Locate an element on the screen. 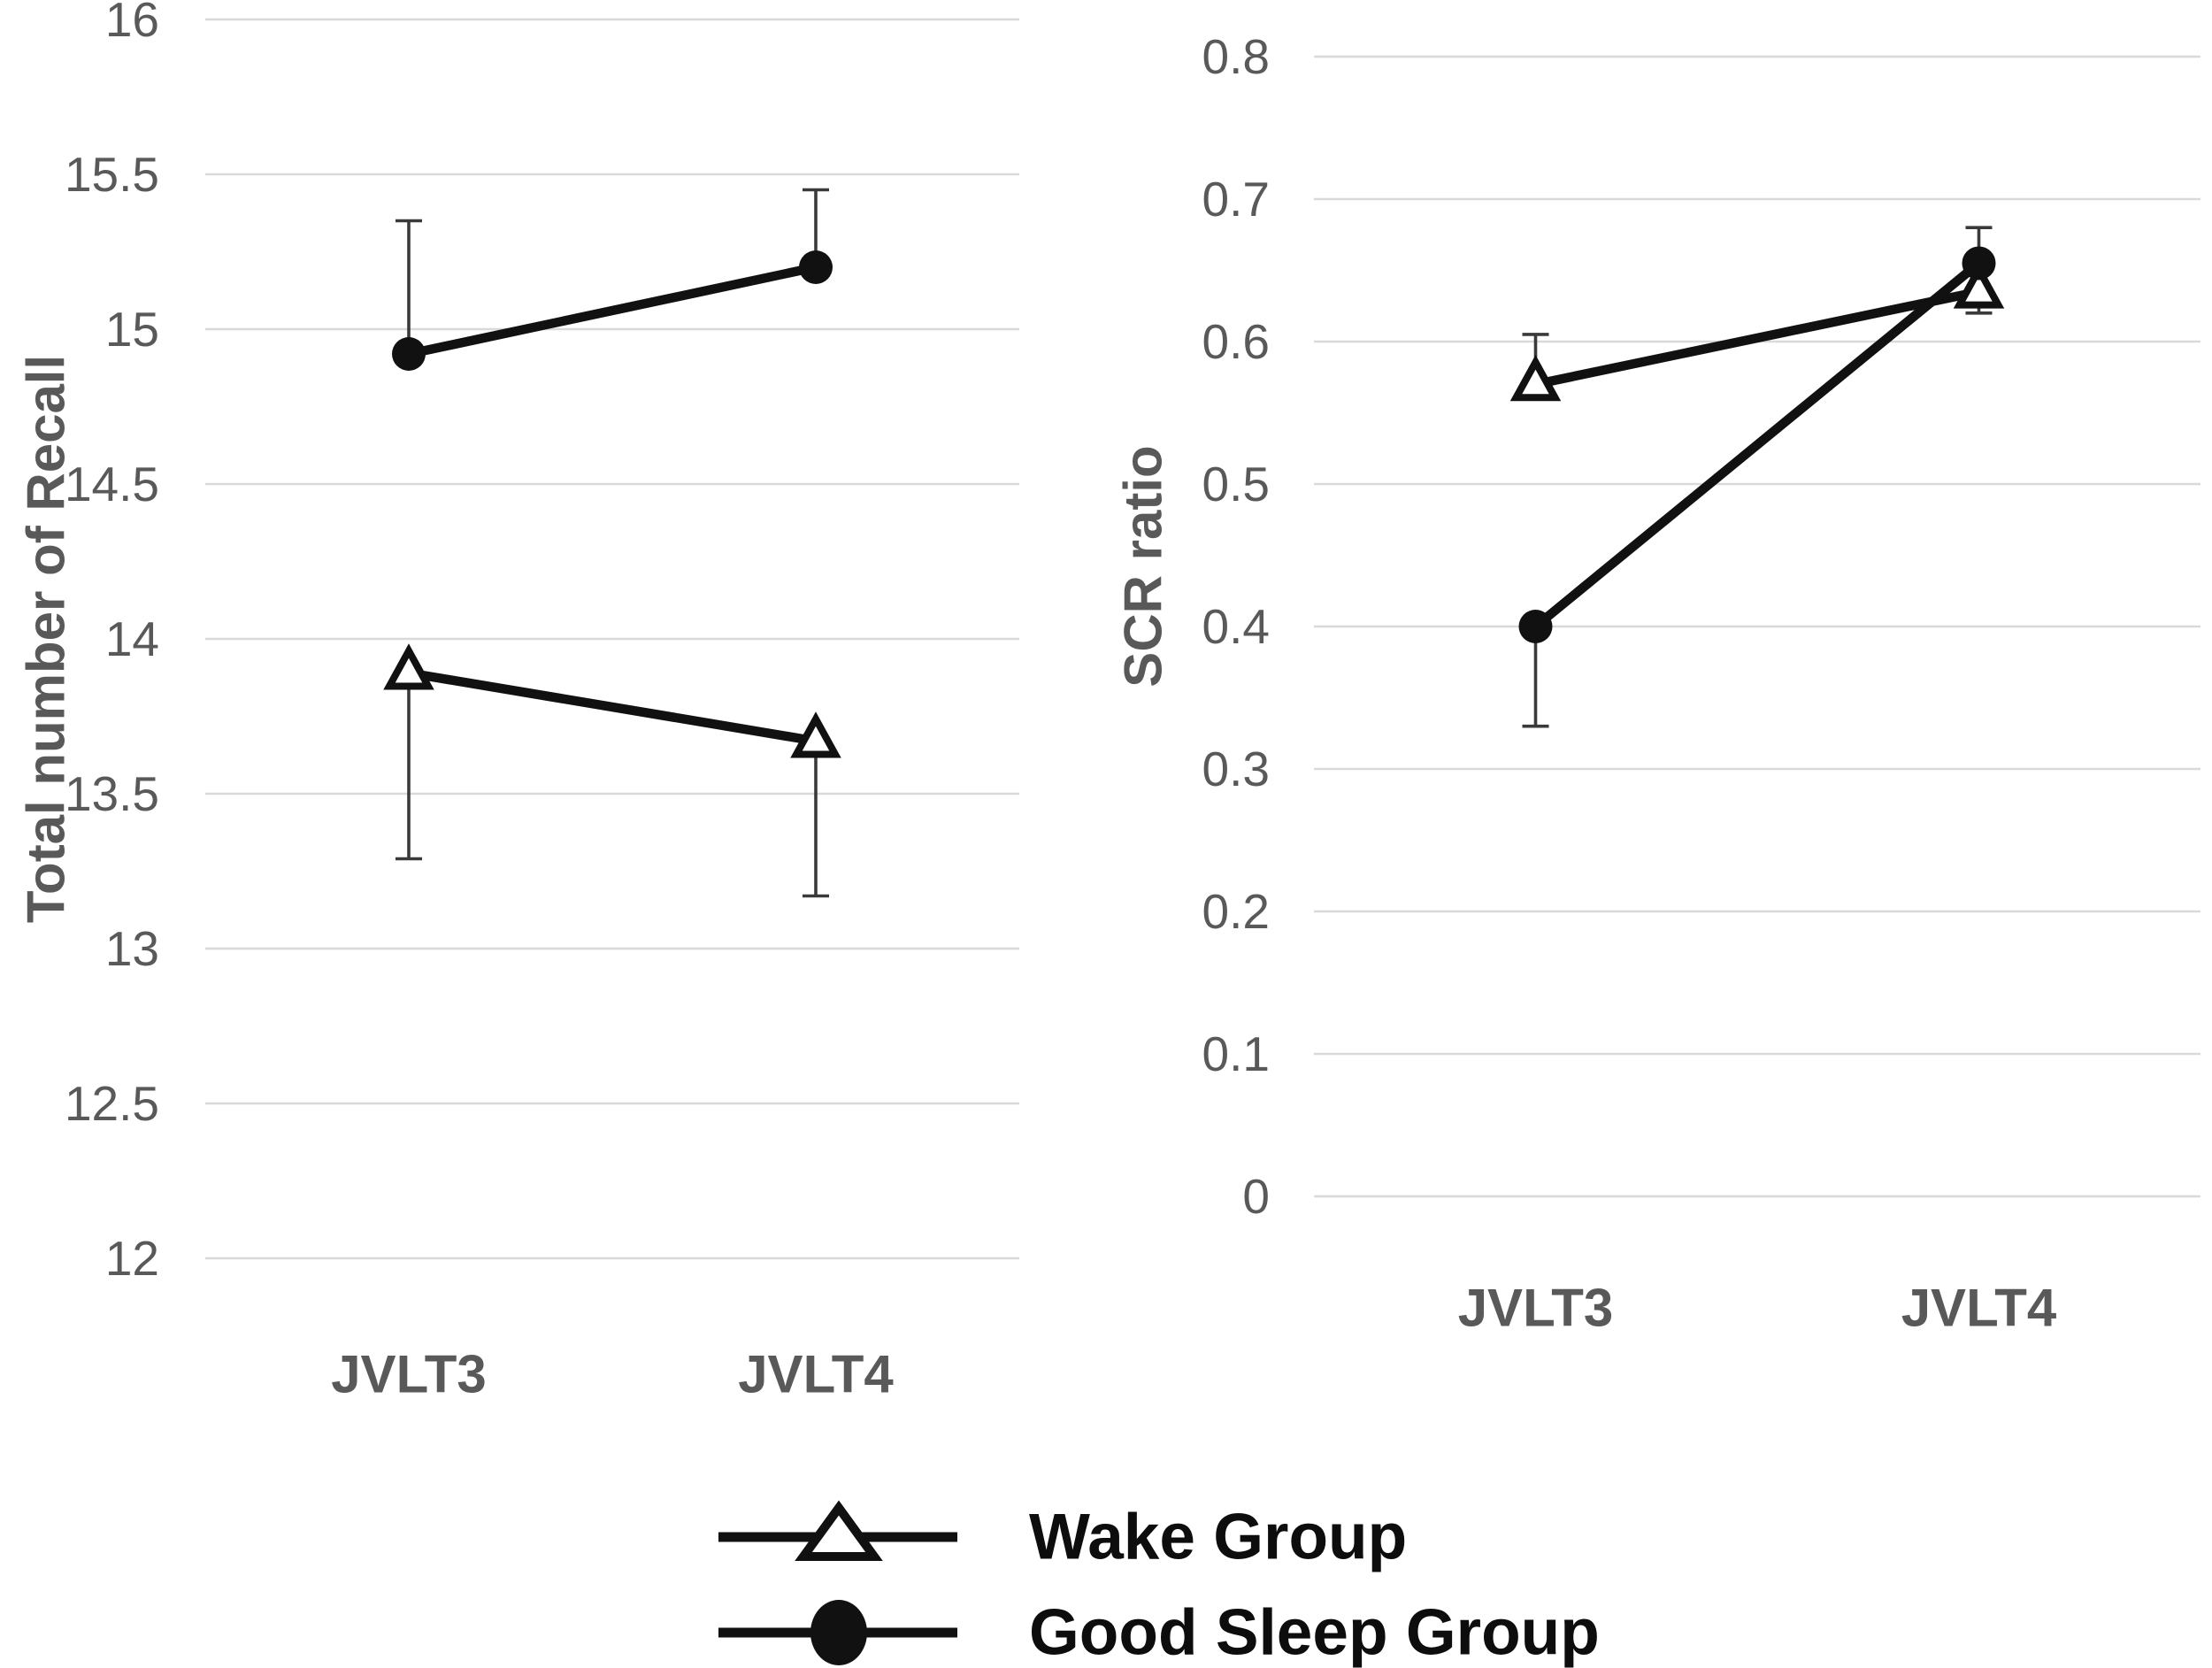  y-tick-label: 14 is located at coordinates (132, 638).